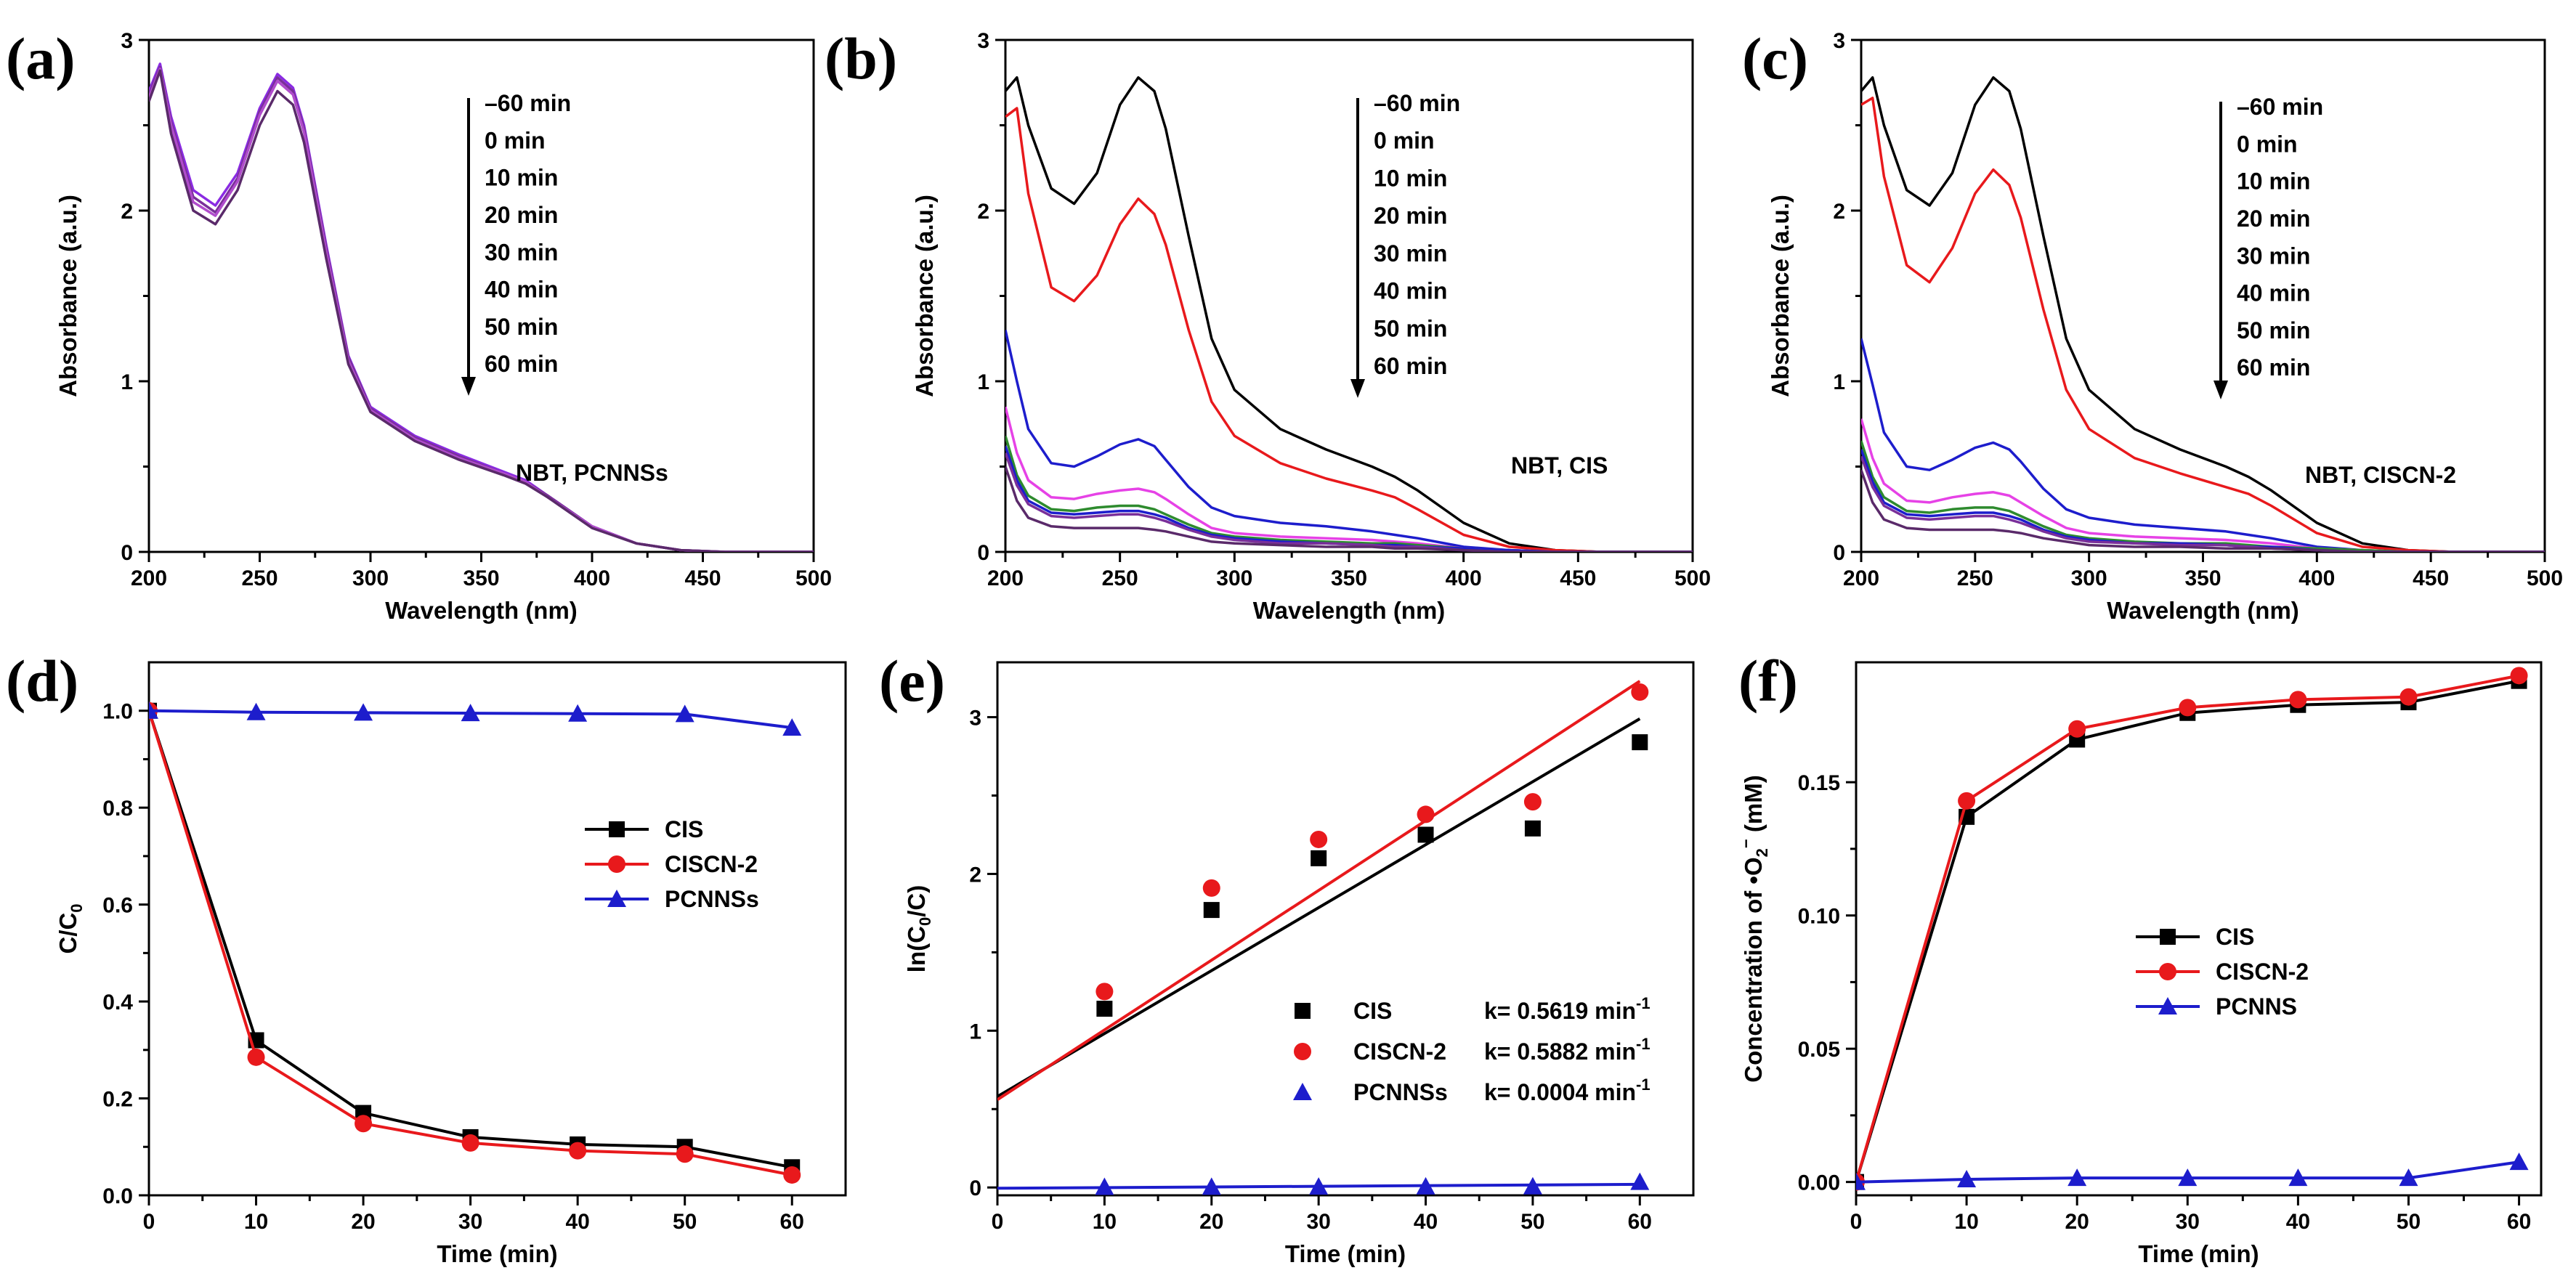 This screenshot has height=1281, width=2576. I want to click on time-label: 30 min, so click(1410, 253).